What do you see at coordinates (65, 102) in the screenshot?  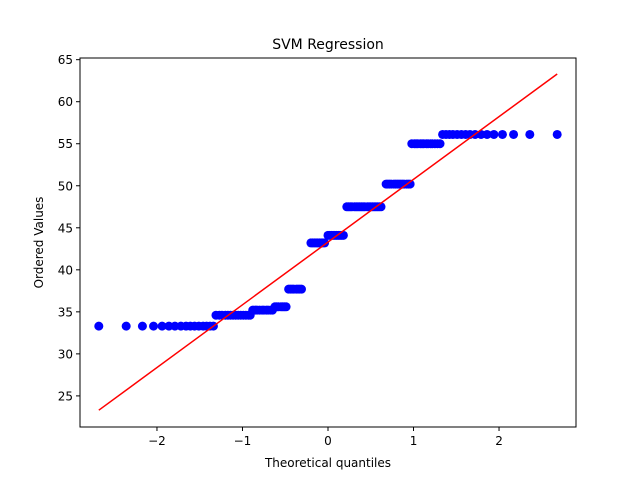 I see `y-tick-label: 60` at bounding box center [65, 102].